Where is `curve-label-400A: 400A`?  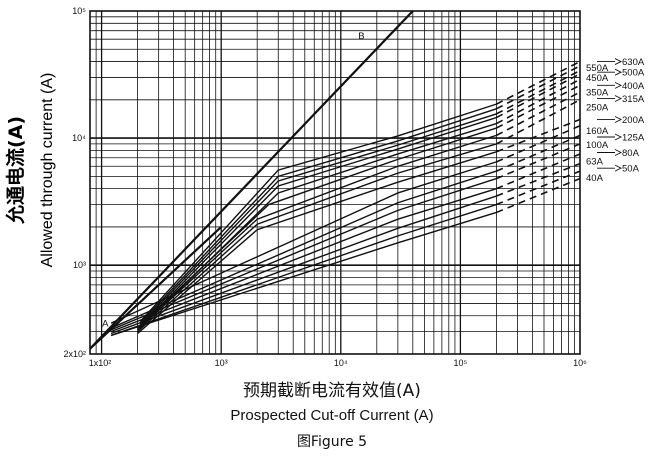
curve-label-400A: 400A is located at coordinates (633, 86).